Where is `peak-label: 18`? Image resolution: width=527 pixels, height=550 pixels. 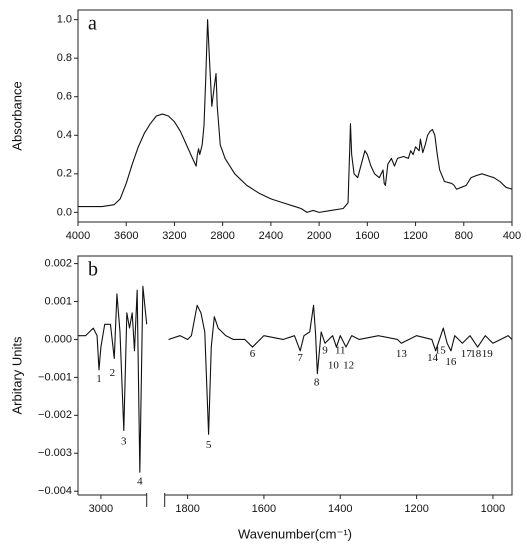 peak-label: 18 is located at coordinates (476, 354).